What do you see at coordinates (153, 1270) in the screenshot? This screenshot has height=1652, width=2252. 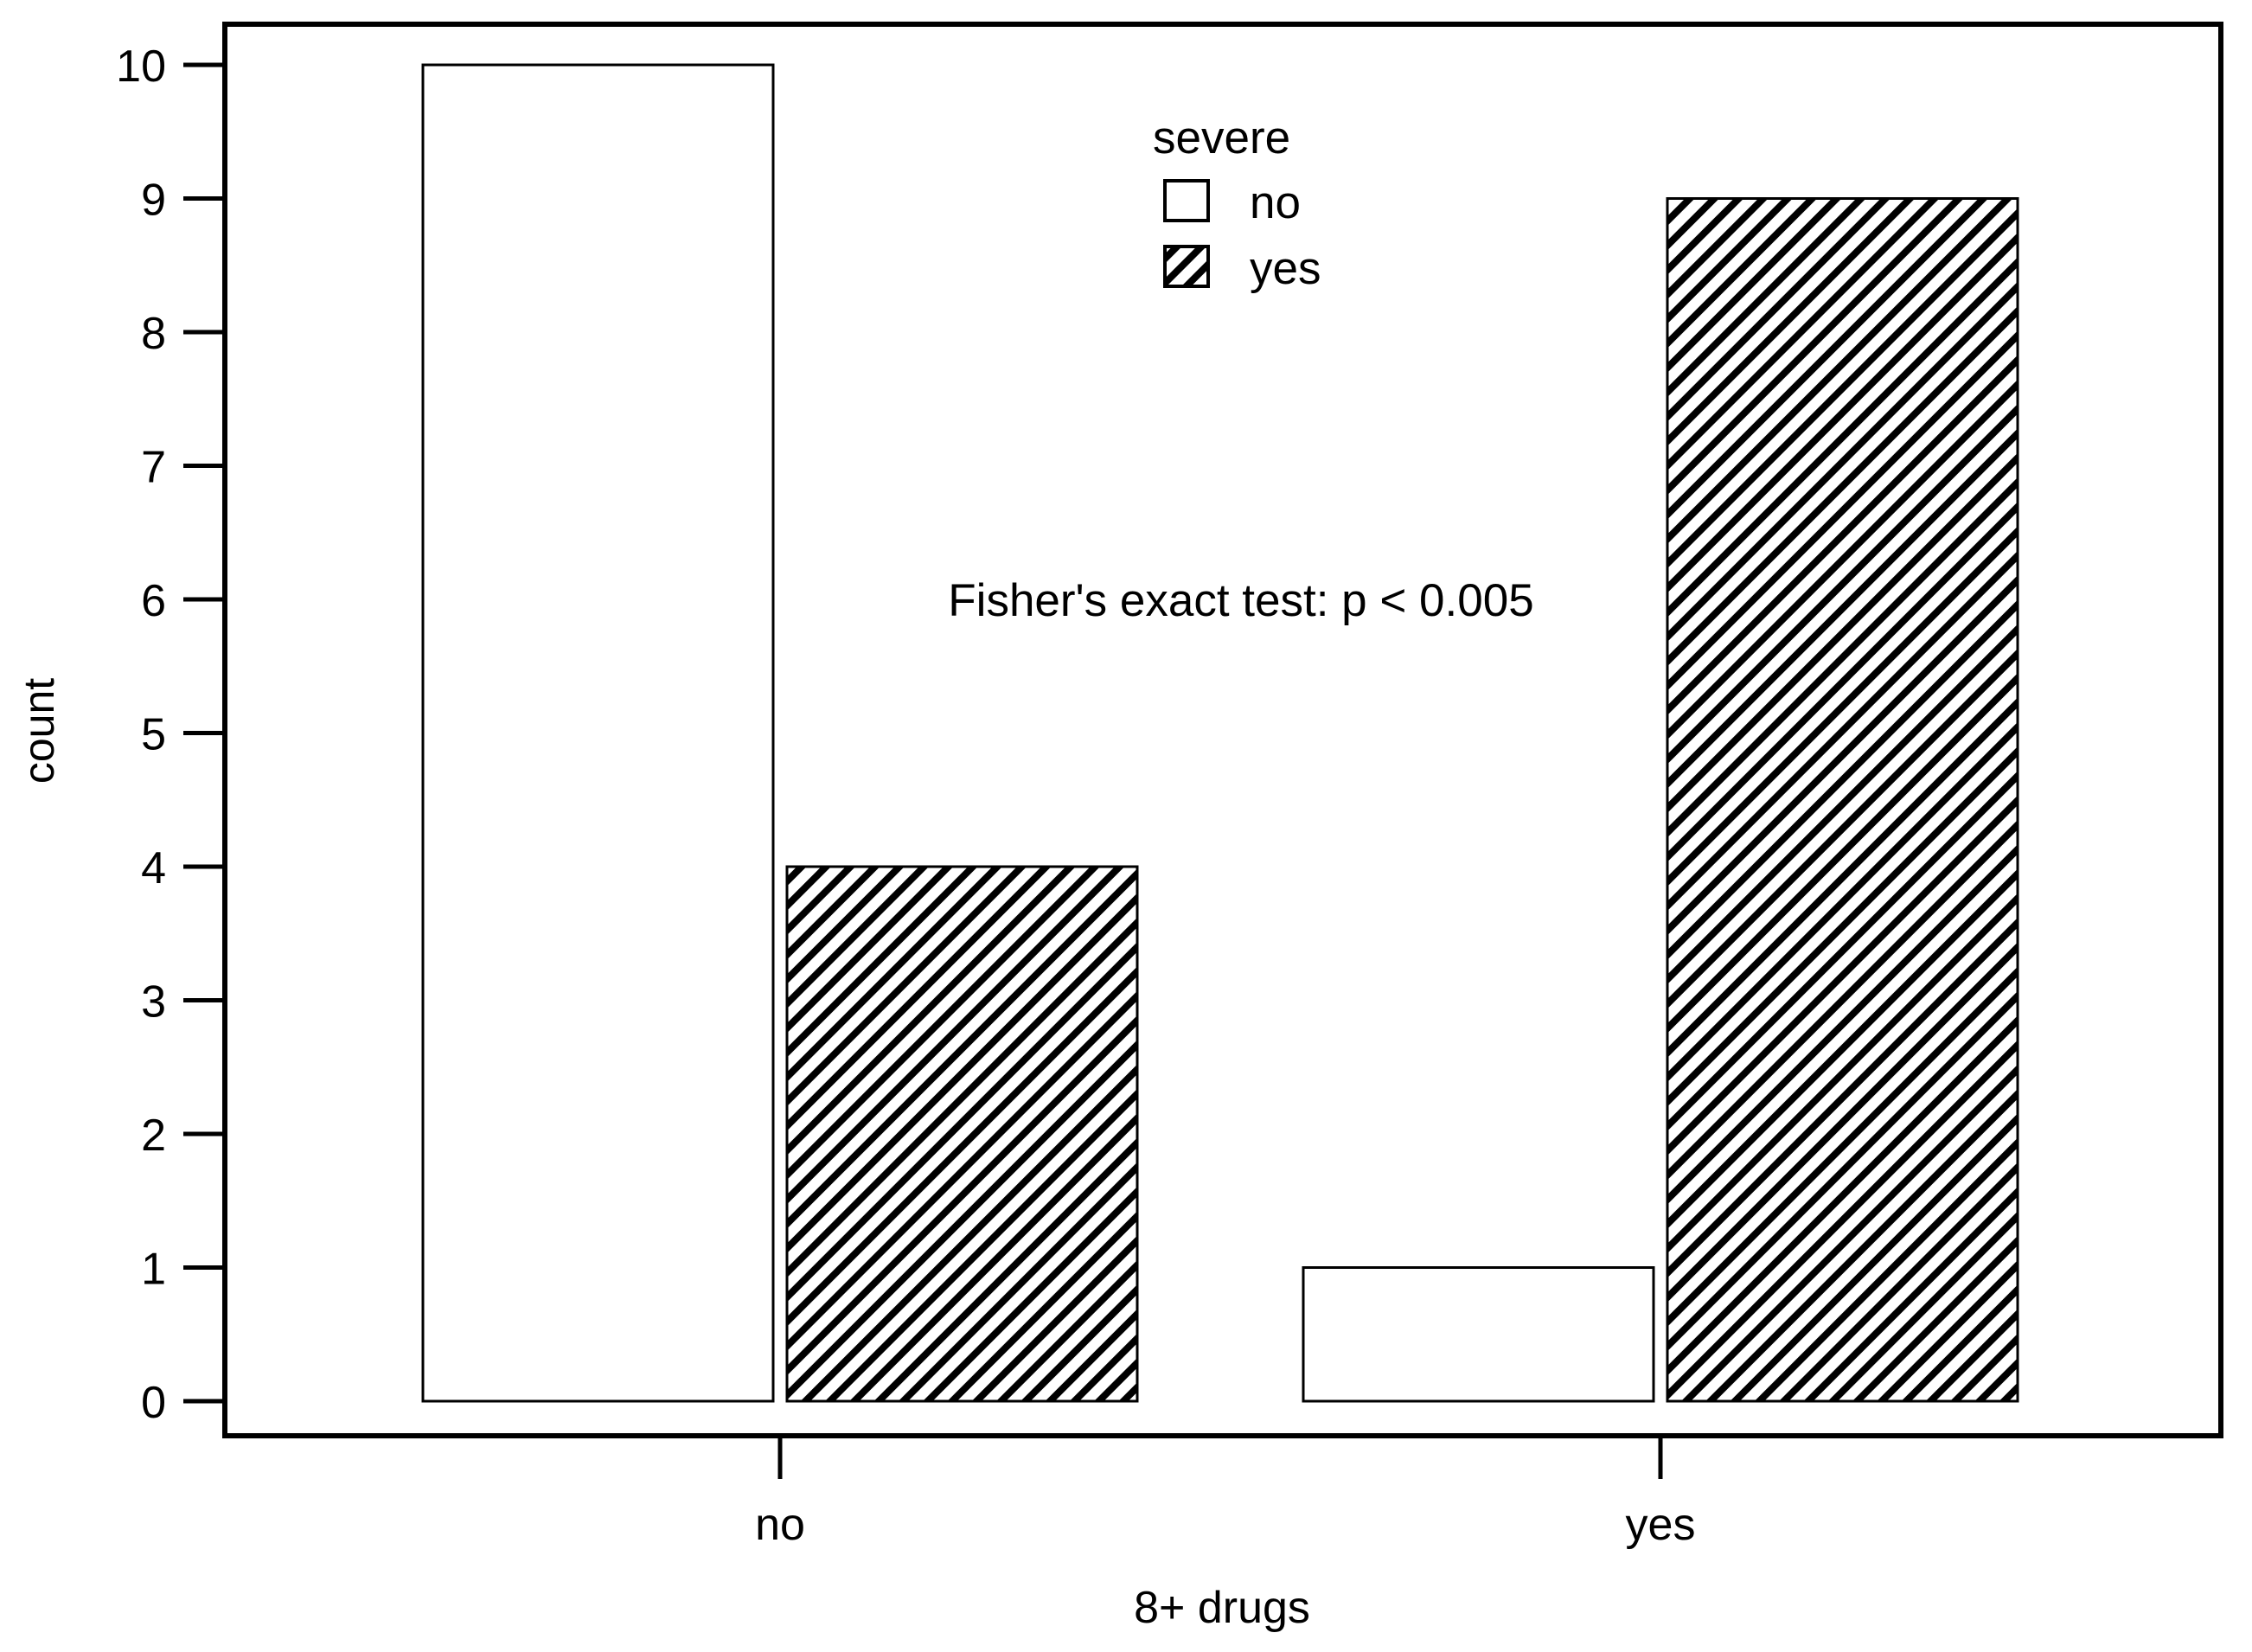 I see `y-tick-label-1: 1` at bounding box center [153, 1270].